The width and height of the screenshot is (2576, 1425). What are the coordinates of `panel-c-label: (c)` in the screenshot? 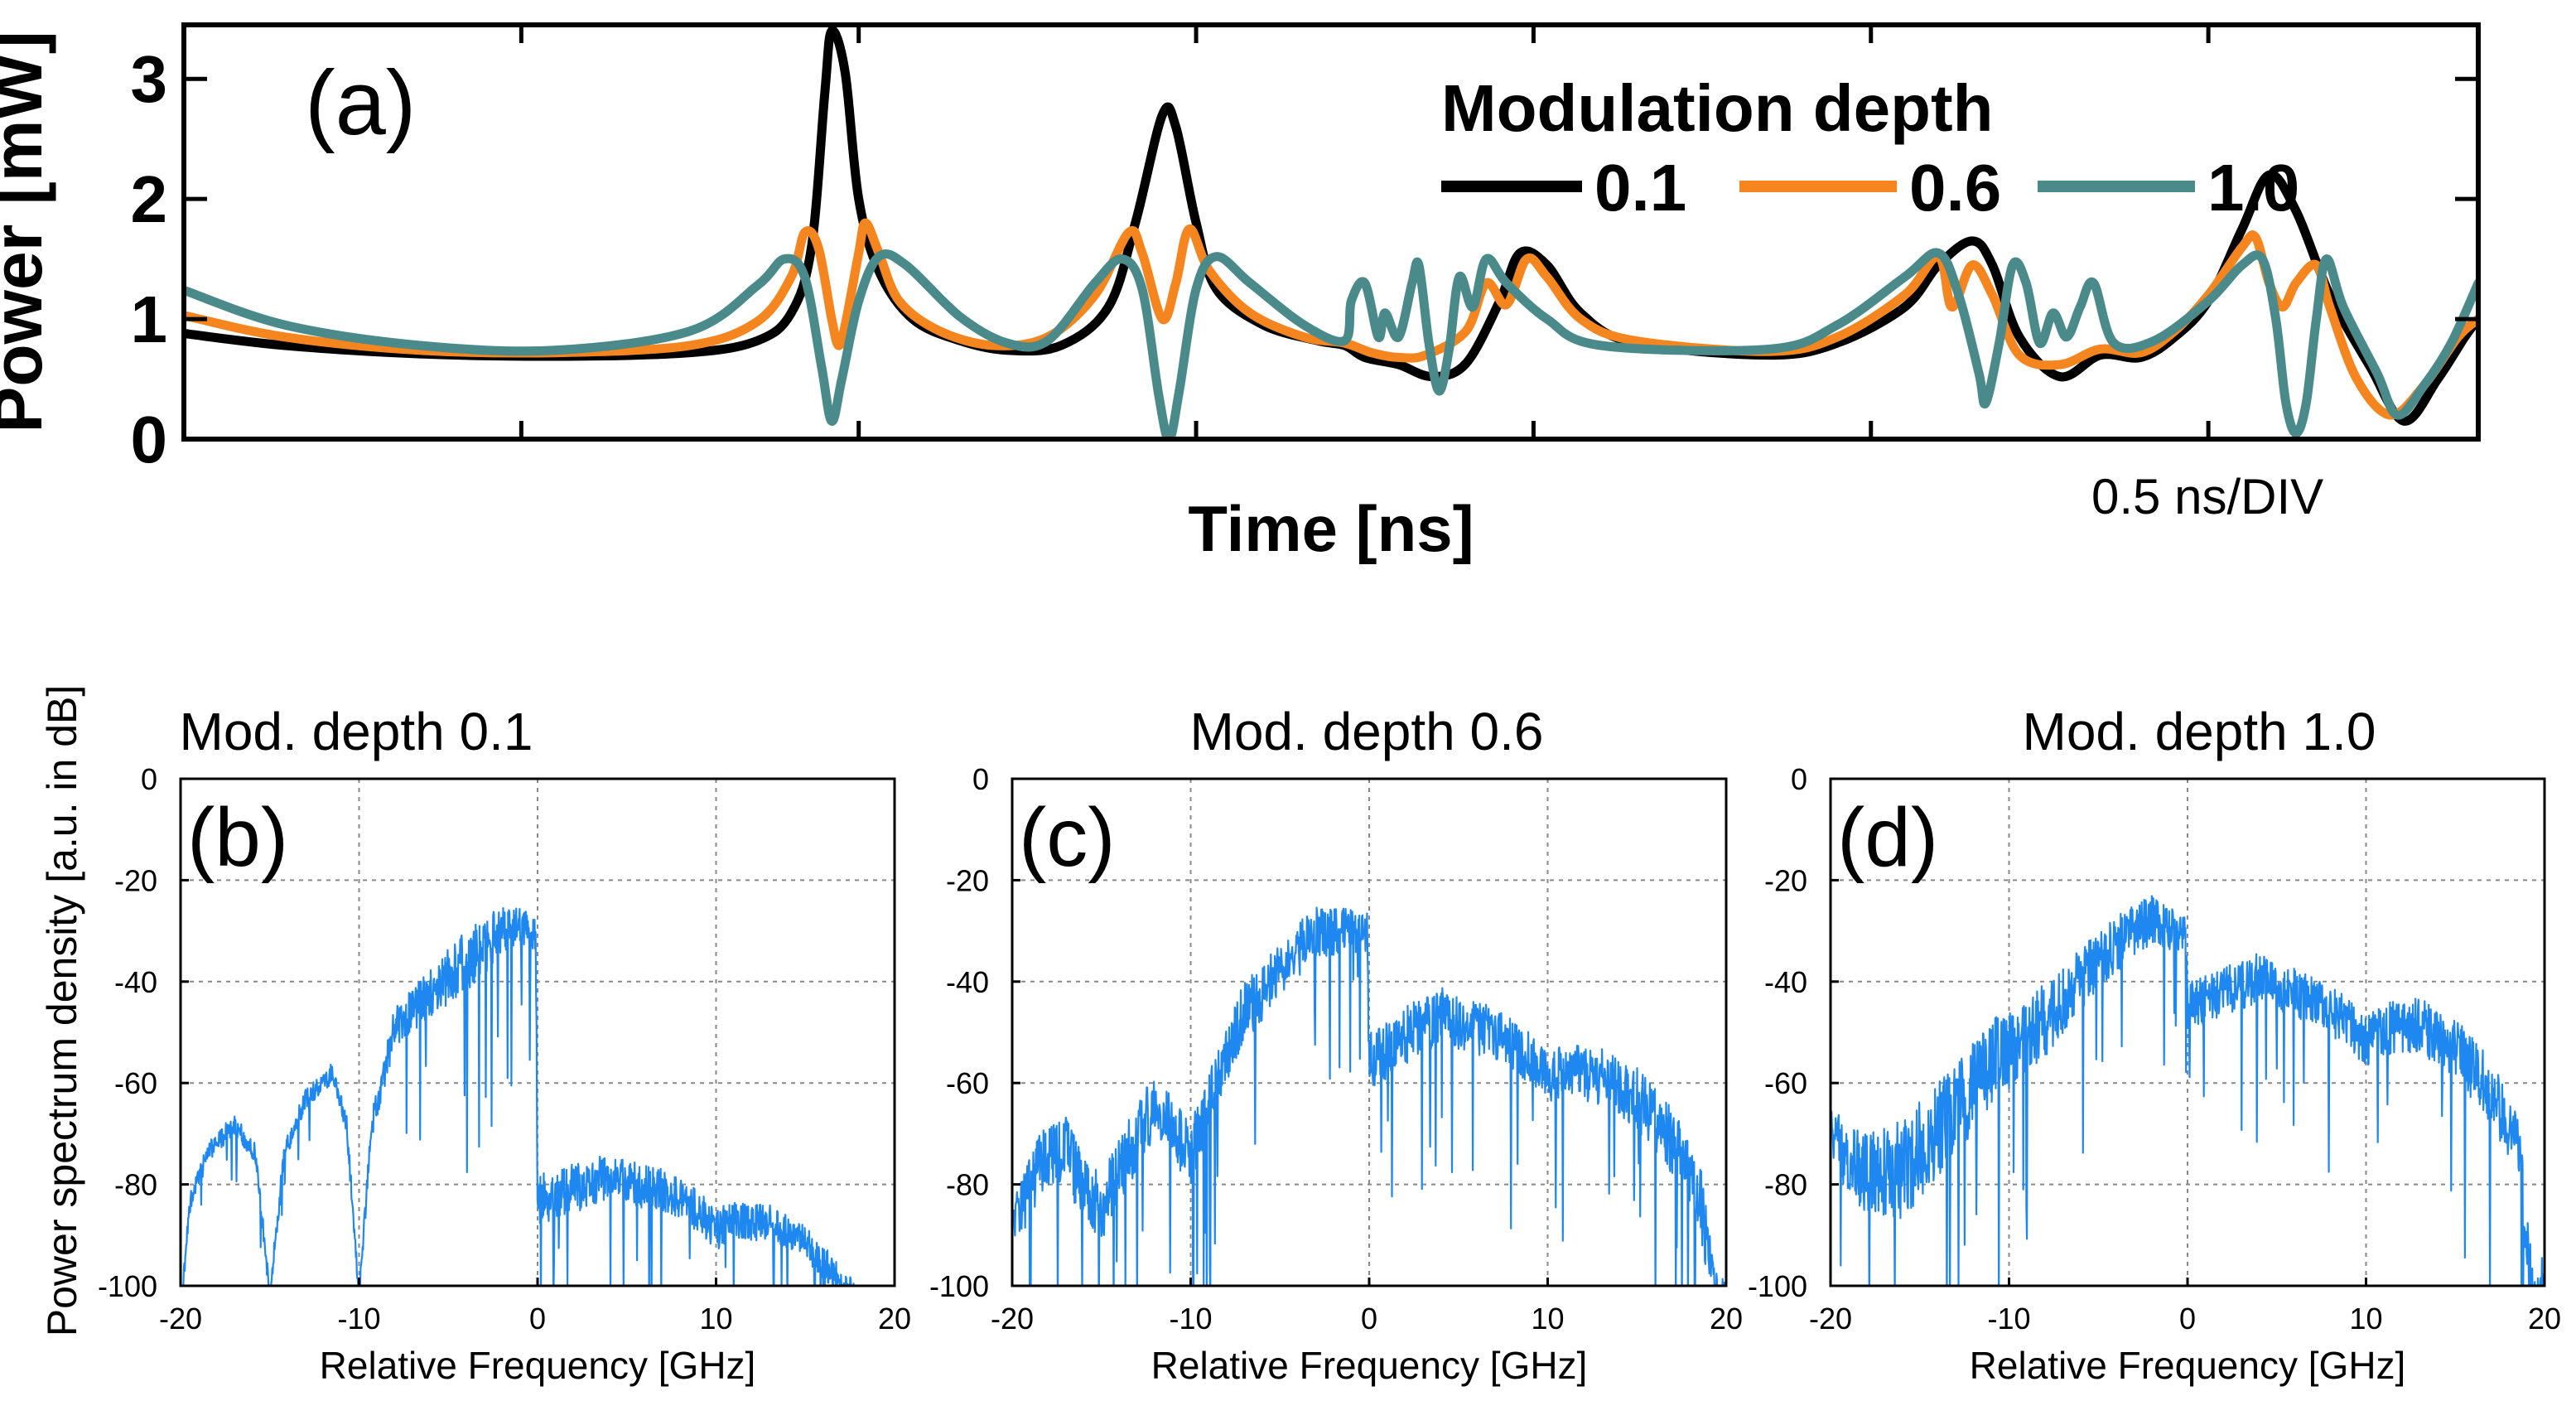 It's located at (1067, 837).